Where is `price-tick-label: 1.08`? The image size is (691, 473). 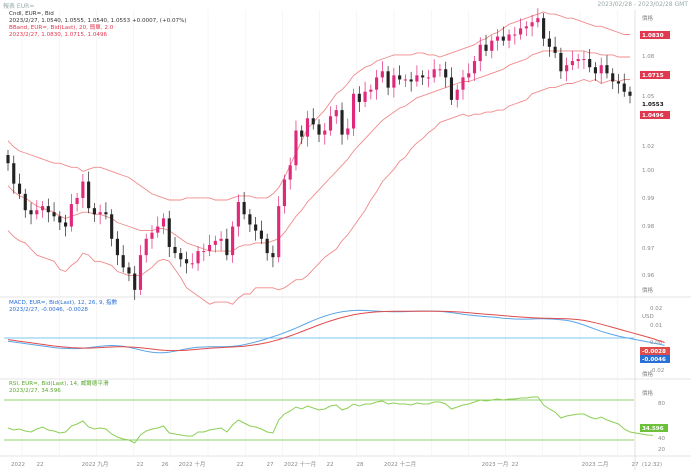
price-tick-label: 1.08 is located at coordinates (648, 57).